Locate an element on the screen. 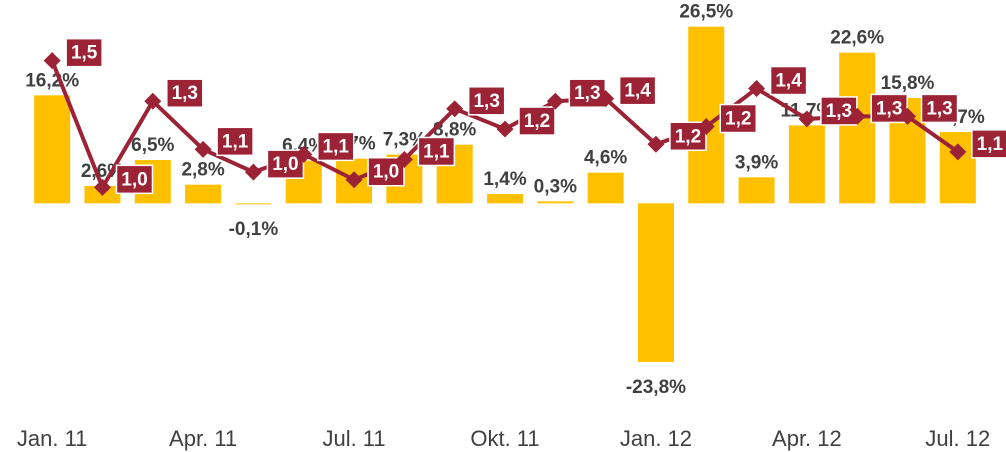 This screenshot has width=1006, height=452. x-tick-label: Apr. 11 is located at coordinates (203, 438).